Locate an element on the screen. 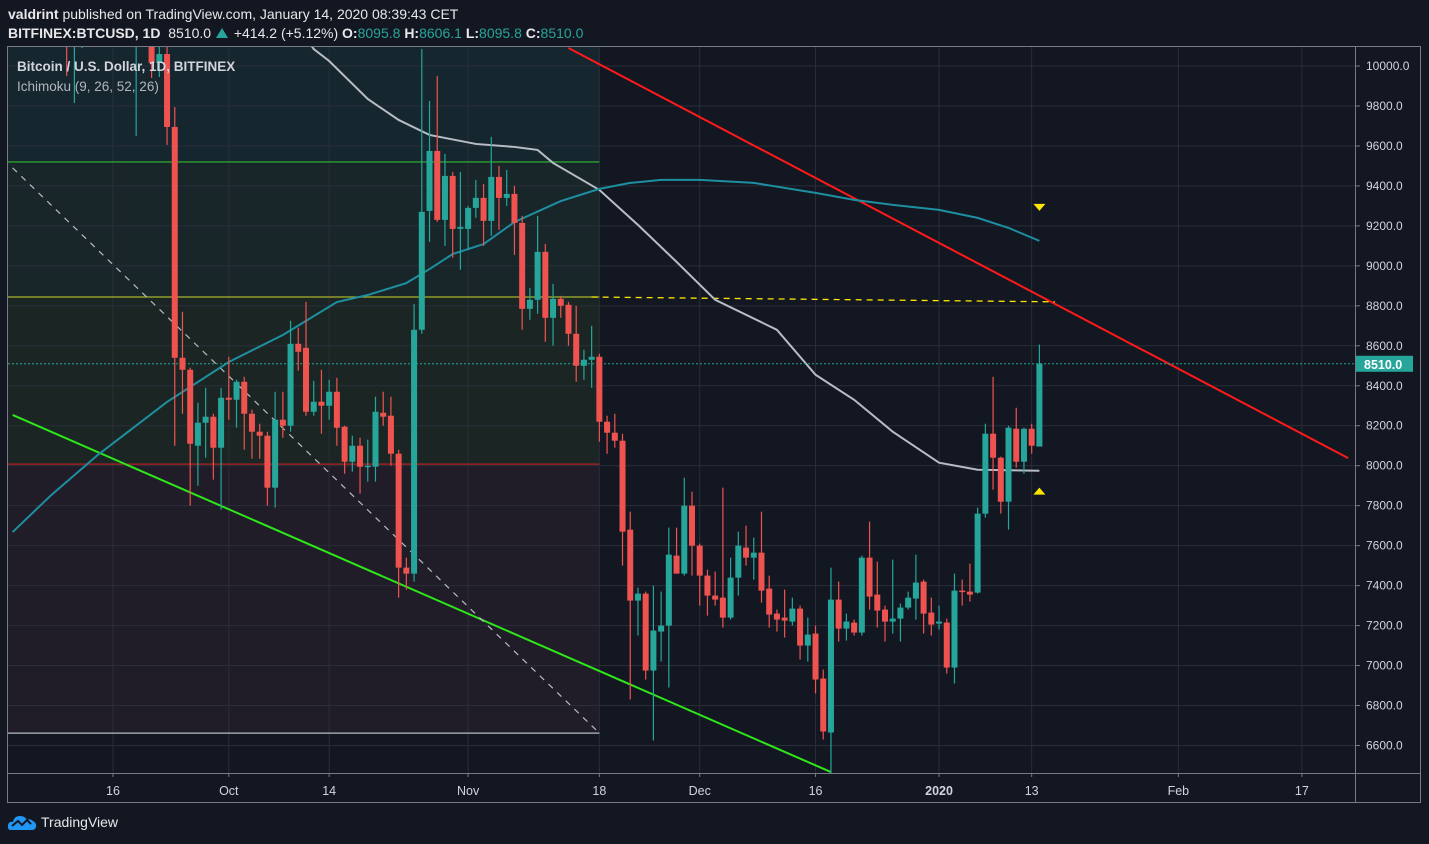  price-axis-label: 8600.0 is located at coordinates (1384, 346).